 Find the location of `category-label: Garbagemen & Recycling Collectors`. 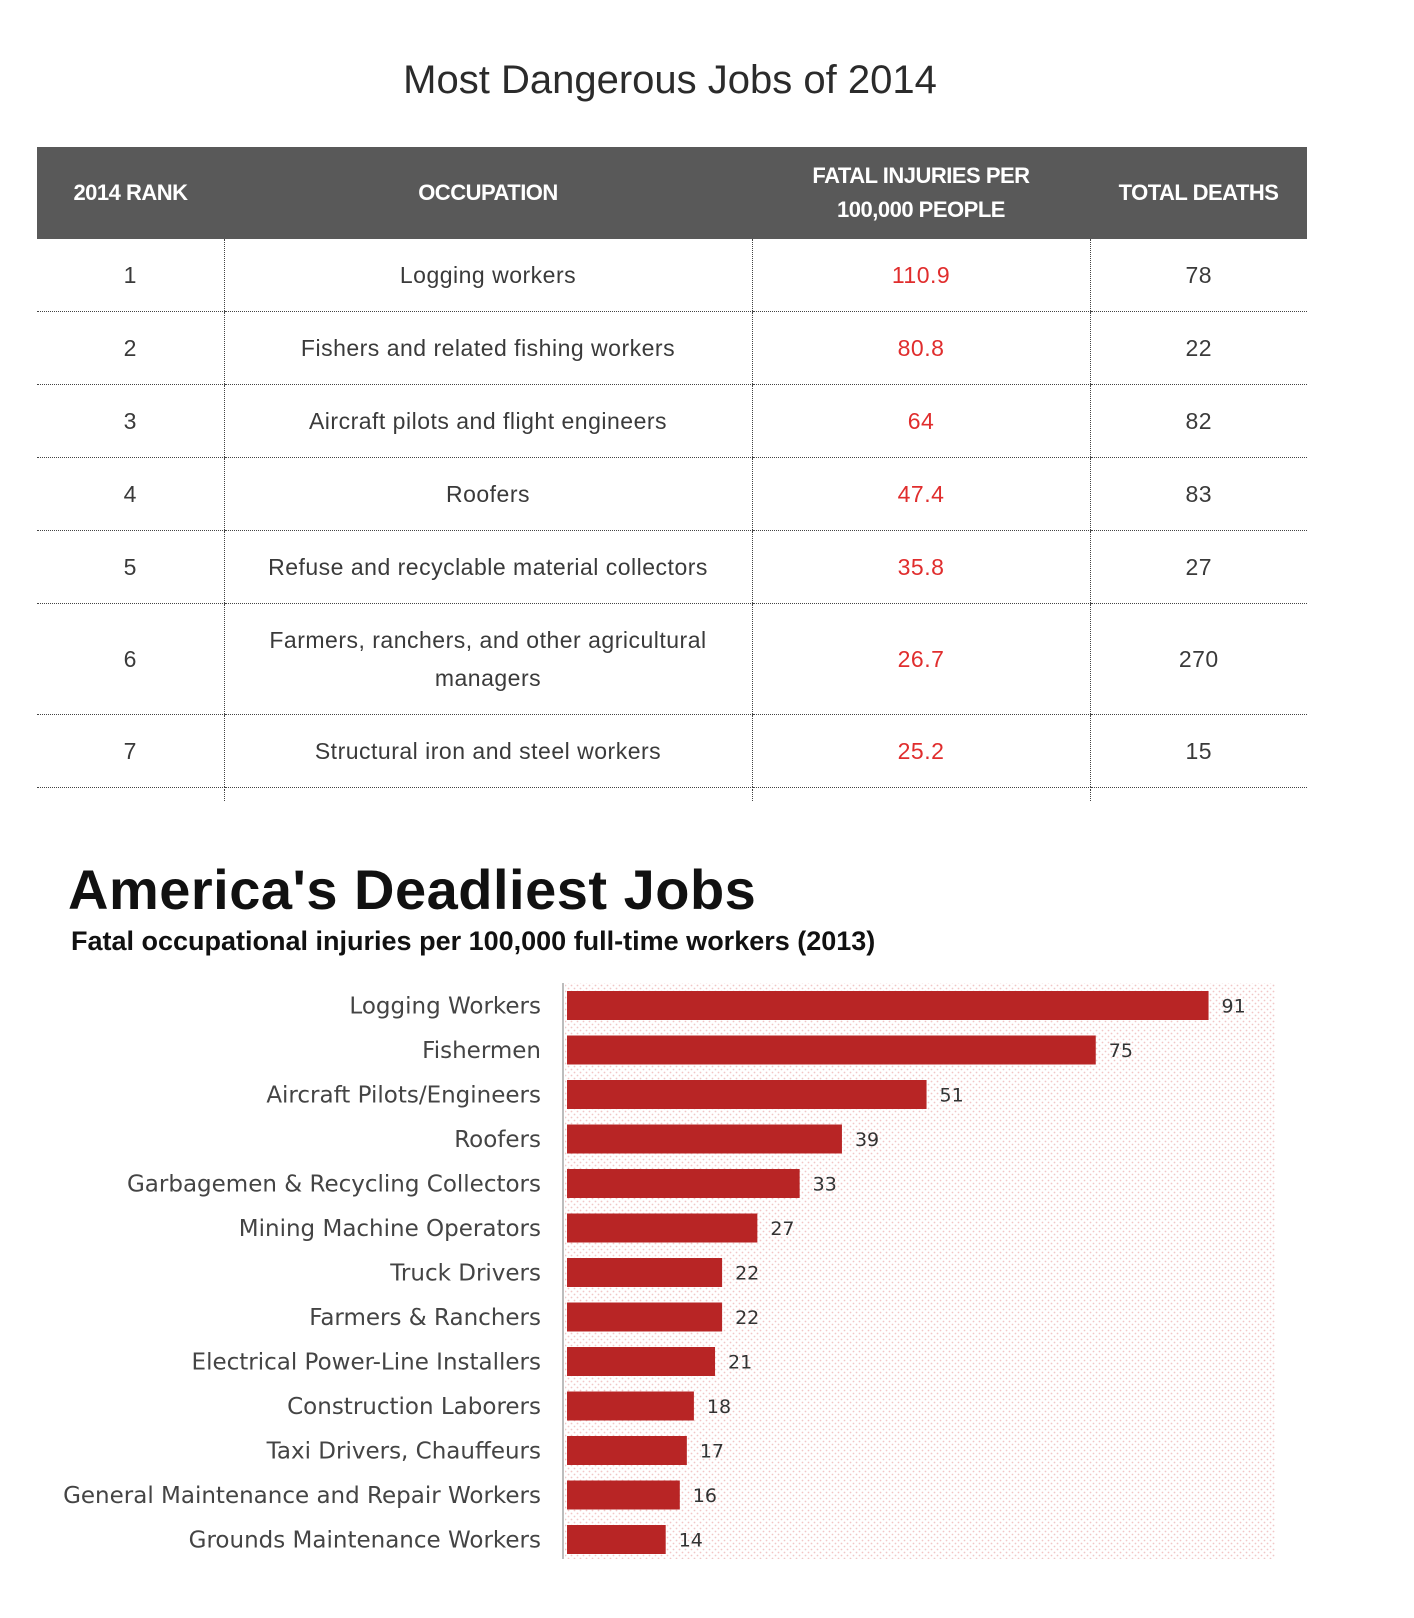

category-label: Garbagemen & Recycling Collectors is located at coordinates (334, 1185).